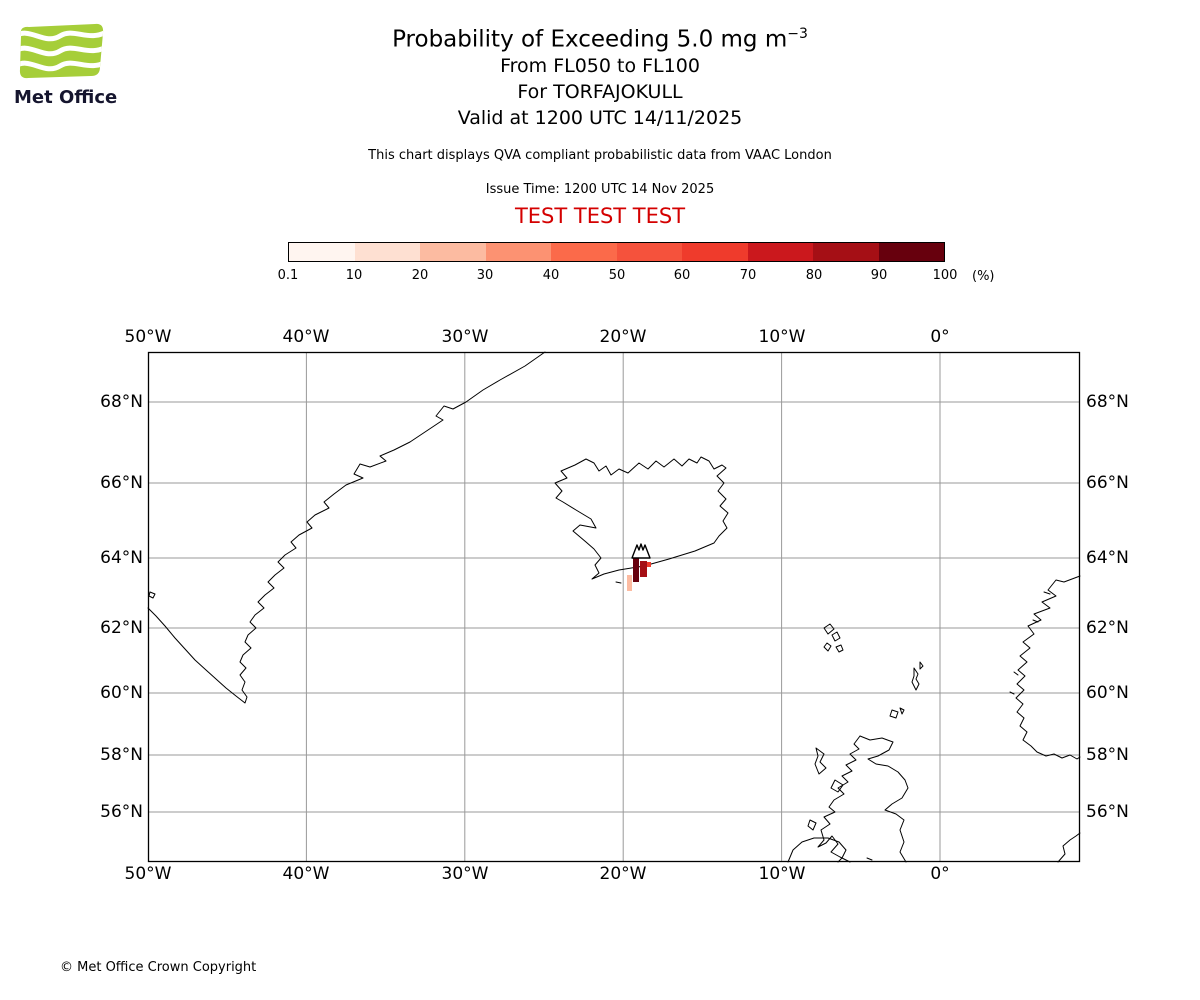  What do you see at coordinates (1107, 755) in the screenshot?
I see `lat-label-right: 58°N` at bounding box center [1107, 755].